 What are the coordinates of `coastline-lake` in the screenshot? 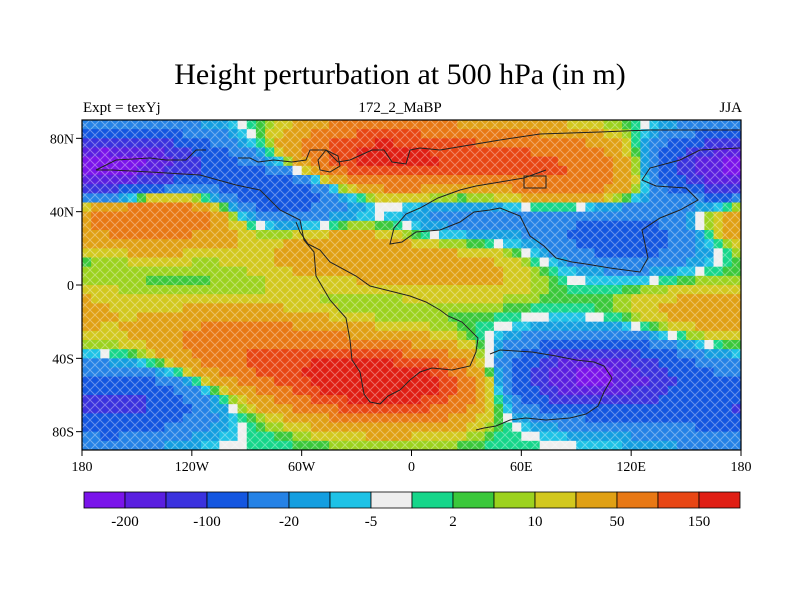 It's located at (535, 182).